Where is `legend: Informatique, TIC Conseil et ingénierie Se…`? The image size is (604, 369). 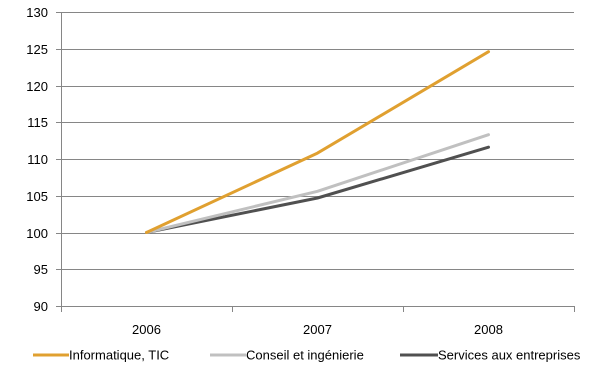 legend: Informatique, TIC Conseil et ingénierie Se… is located at coordinates (307, 355).